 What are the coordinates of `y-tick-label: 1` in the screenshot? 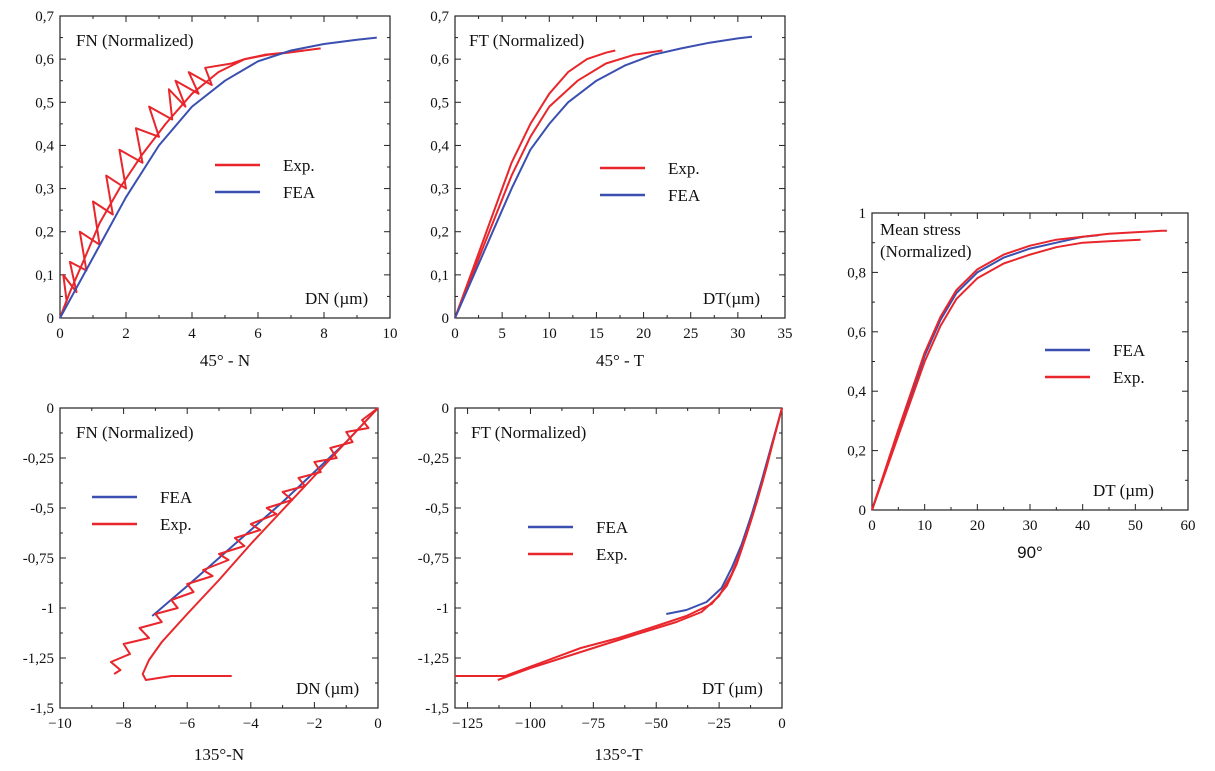 It's located at (863, 214).